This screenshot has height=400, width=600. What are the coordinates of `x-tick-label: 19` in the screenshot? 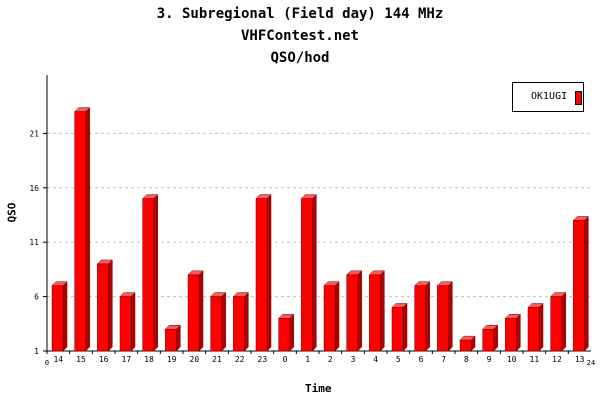 It's located at (172, 359).